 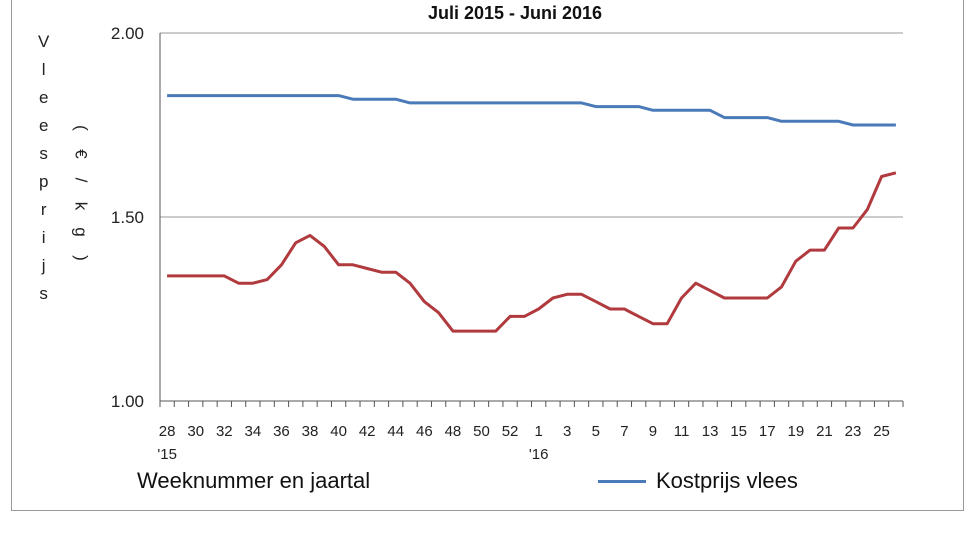 What do you see at coordinates (767, 431) in the screenshot?
I see `x-tick-label: 17` at bounding box center [767, 431].